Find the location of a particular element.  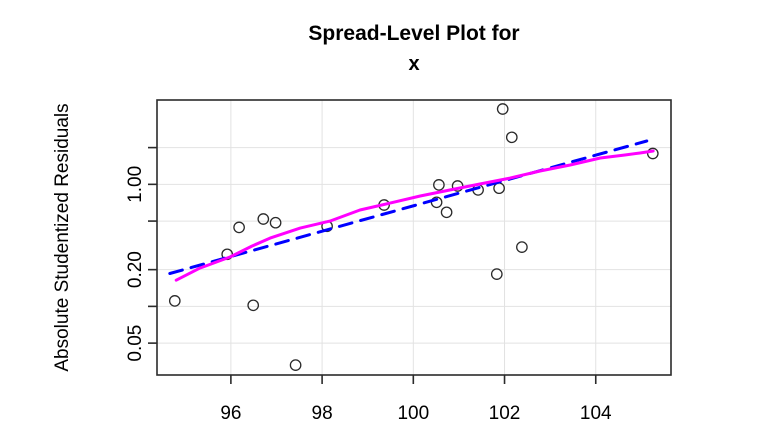

x-tick-label: 98 is located at coordinates (322, 413).